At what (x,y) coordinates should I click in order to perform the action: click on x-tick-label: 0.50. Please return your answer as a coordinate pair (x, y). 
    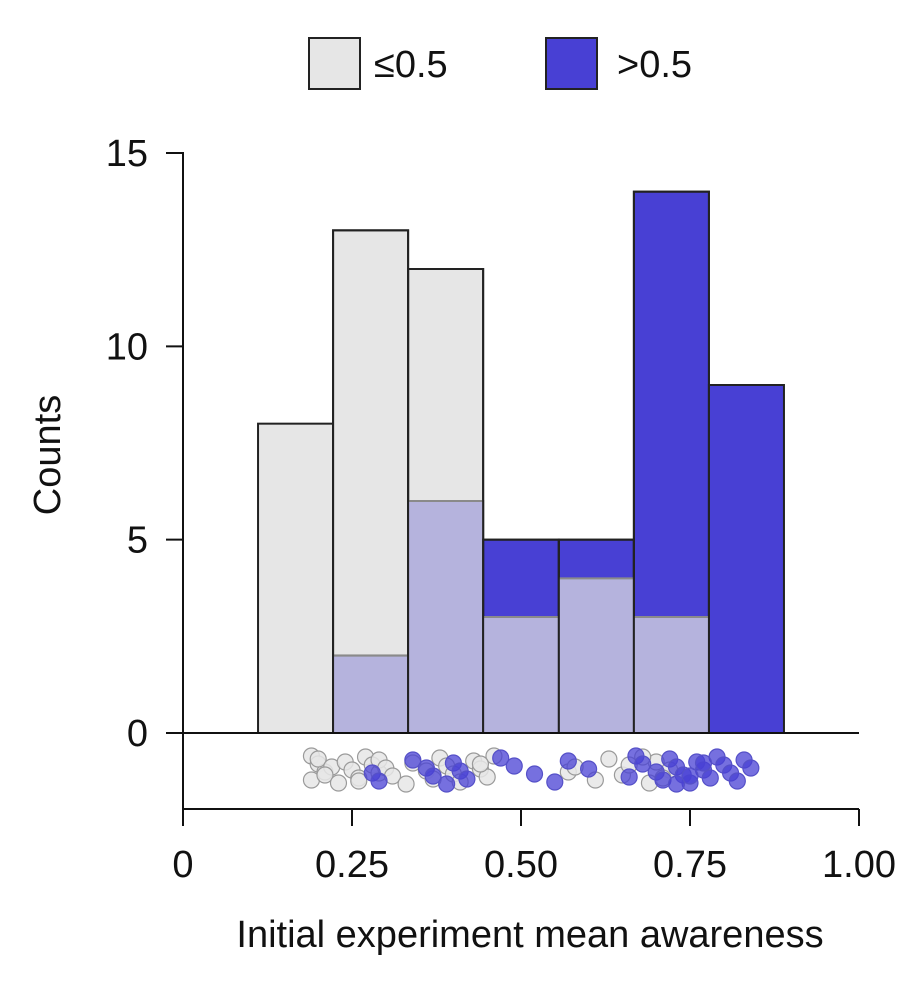
    Looking at the image, I should click on (521, 865).